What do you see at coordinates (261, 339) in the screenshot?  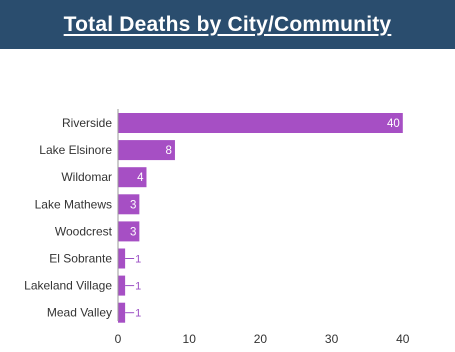 I see `x-tick-label: 20` at bounding box center [261, 339].